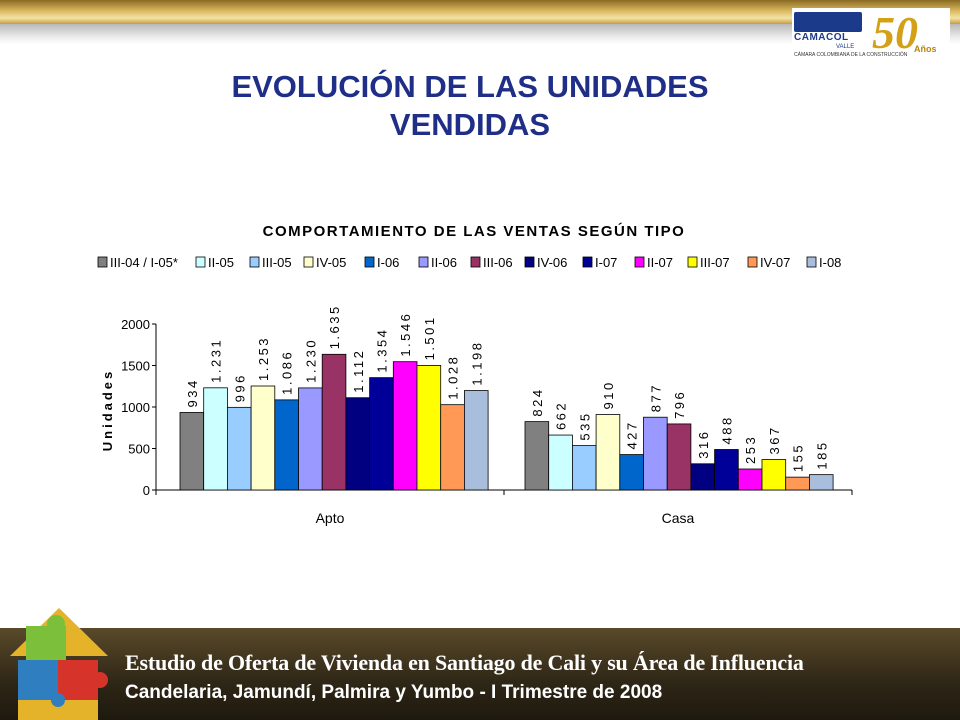  What do you see at coordinates (444, 262) in the screenshot?
I see `legend-label: II-06` at bounding box center [444, 262].